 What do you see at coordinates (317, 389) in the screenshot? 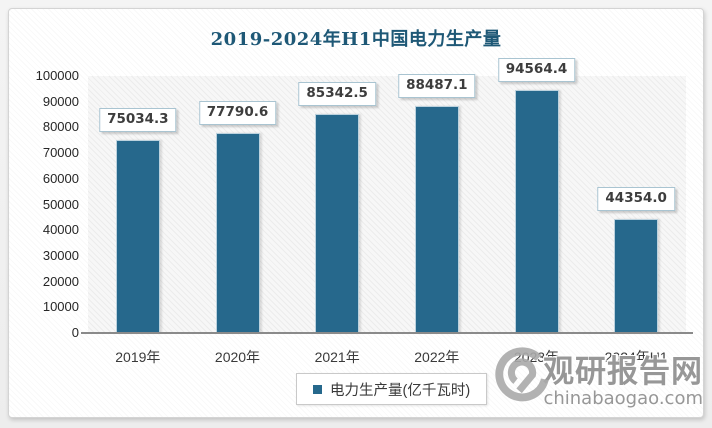
I see `legend-marker-icon` at bounding box center [317, 389].